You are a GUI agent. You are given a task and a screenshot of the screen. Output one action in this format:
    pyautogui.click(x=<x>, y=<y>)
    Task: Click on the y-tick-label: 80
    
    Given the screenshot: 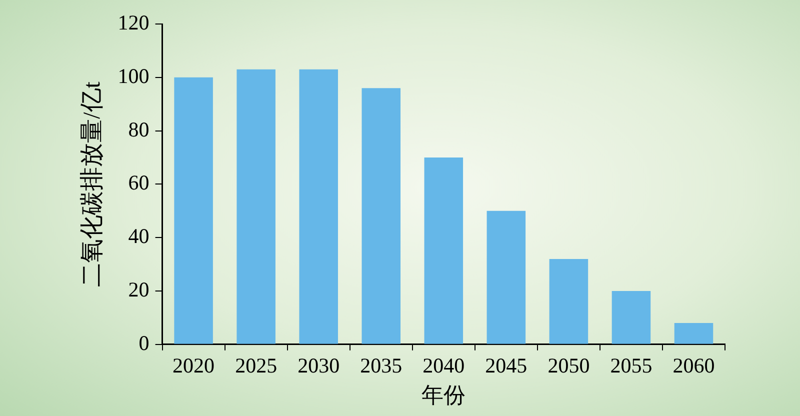 What is the action you would take?
    pyautogui.click(x=139, y=129)
    